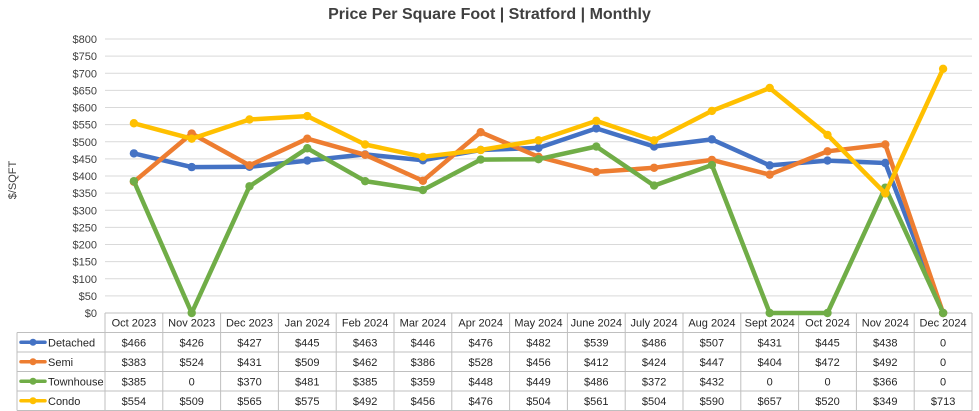 Image resolution: width=979 pixels, height=411 pixels. I want to click on y-tick-label: $700, so click(85, 74).